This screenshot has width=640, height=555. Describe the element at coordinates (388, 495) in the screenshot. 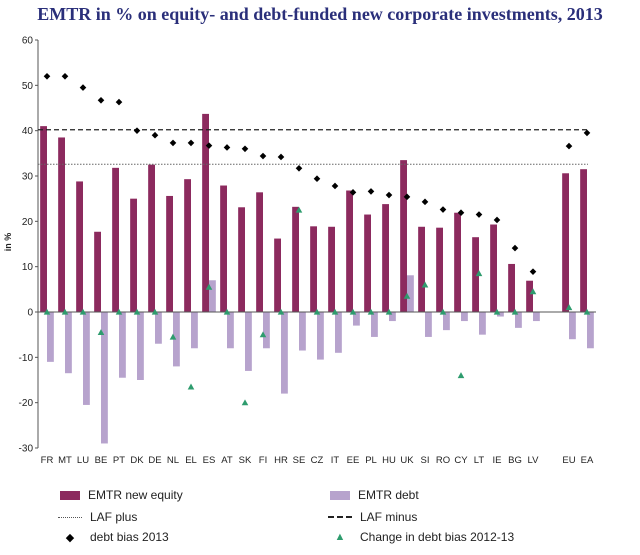

I see `legend-label-debt: EMTR debt` at that location.